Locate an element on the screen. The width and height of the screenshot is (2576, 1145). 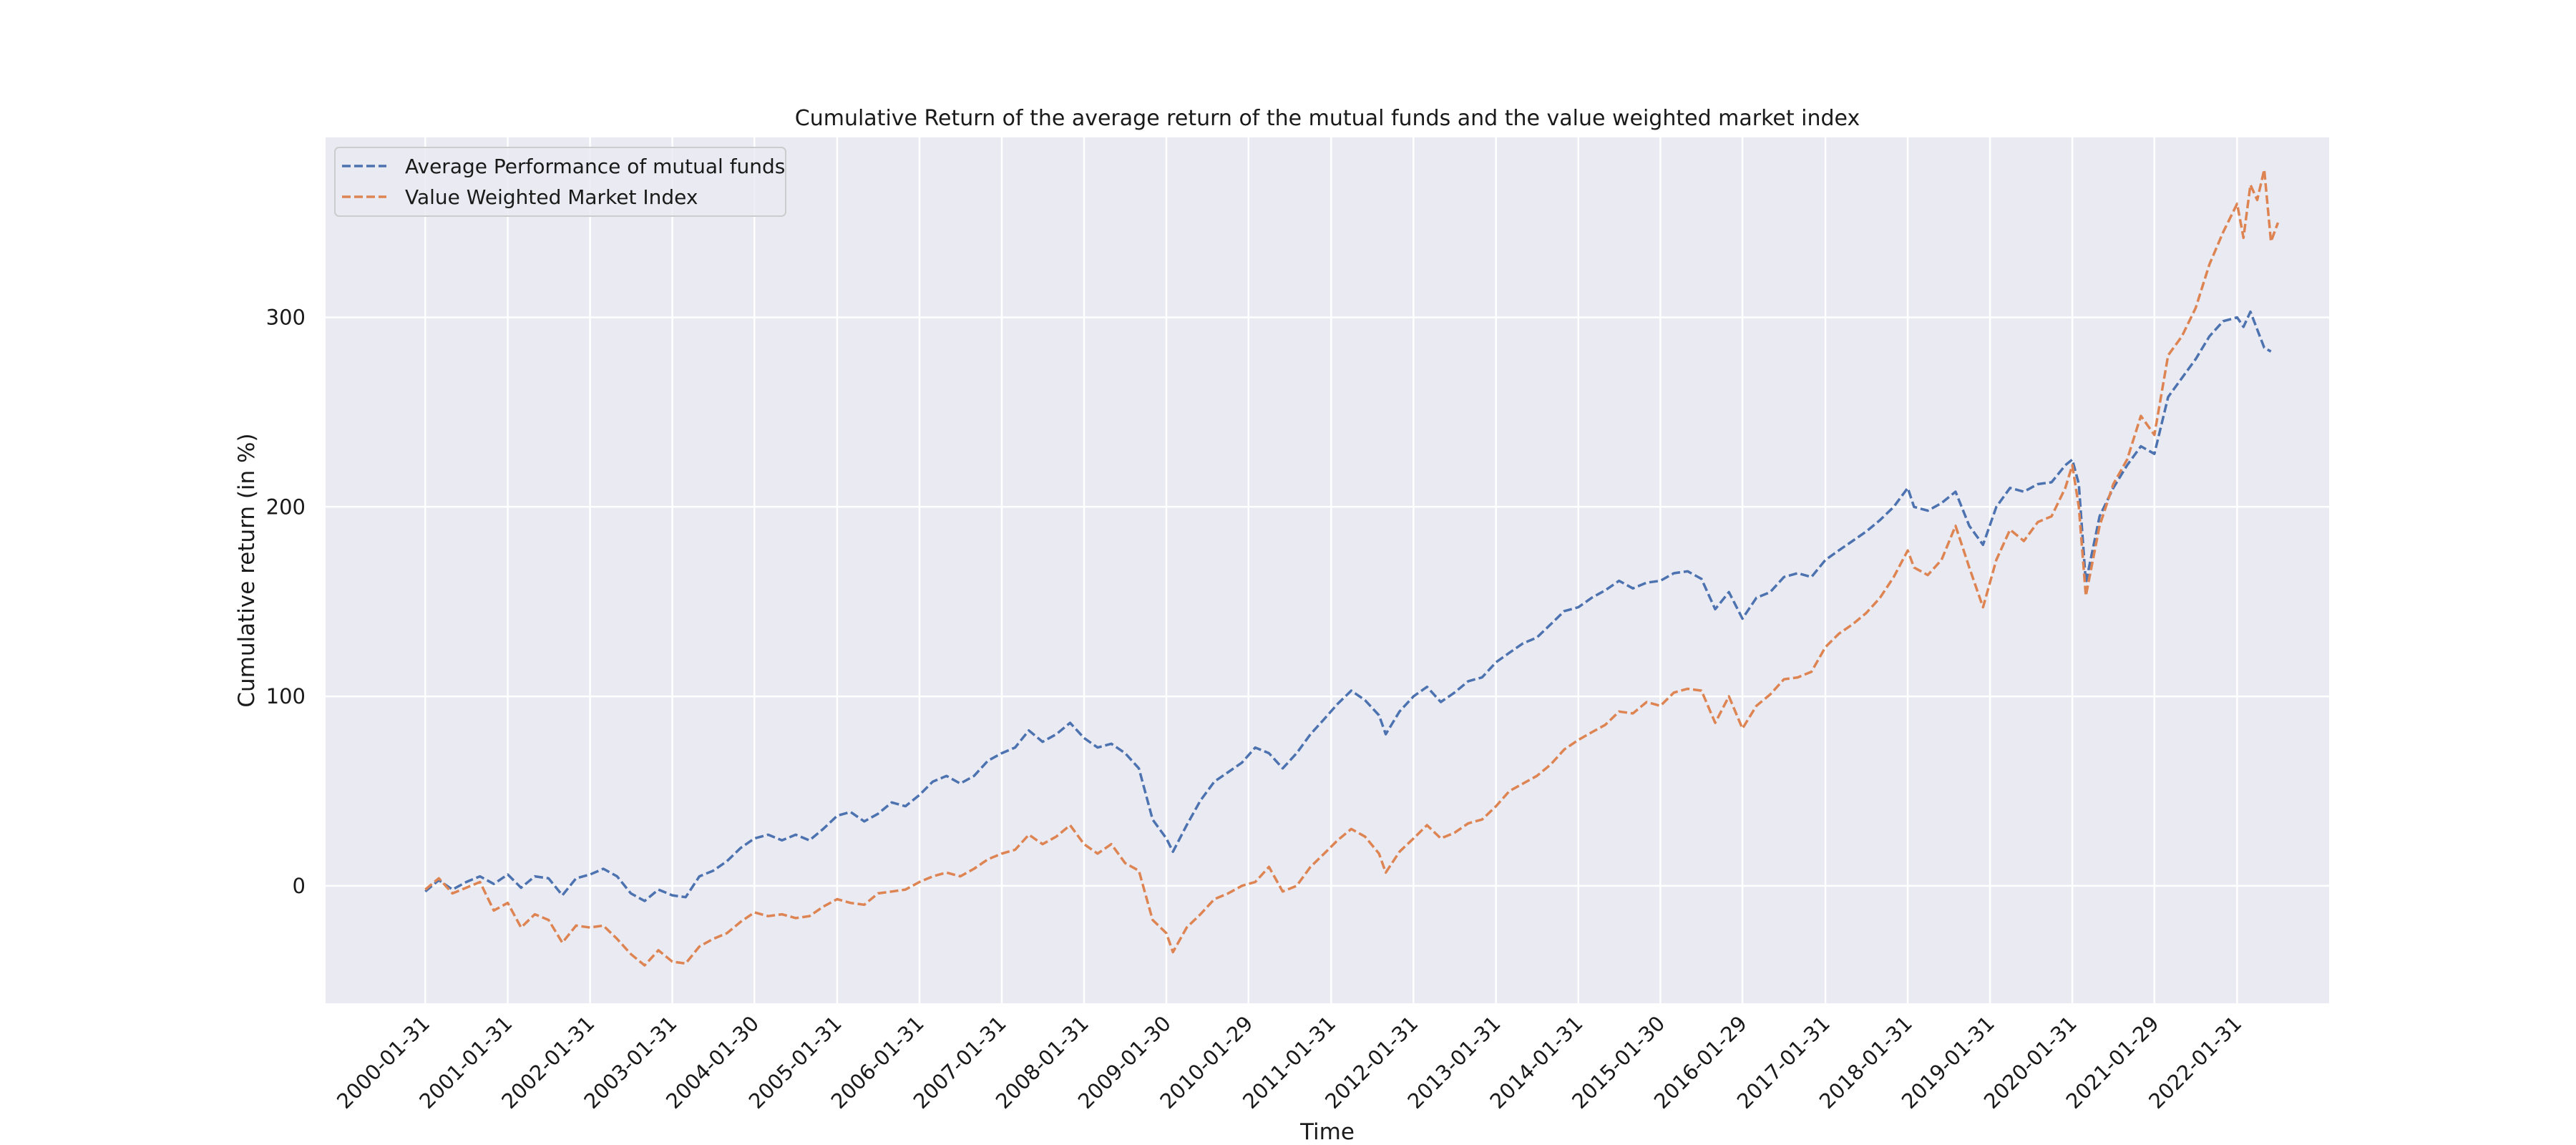
x-axis-label: Time is located at coordinates (1327, 1132).